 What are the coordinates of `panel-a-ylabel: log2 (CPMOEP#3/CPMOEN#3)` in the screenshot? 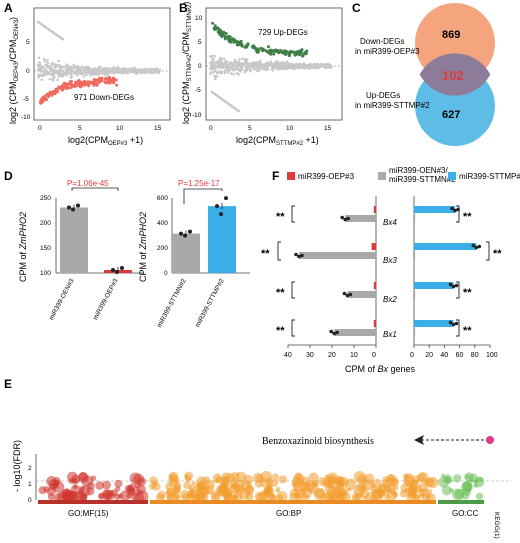 It's located at (14, 70).